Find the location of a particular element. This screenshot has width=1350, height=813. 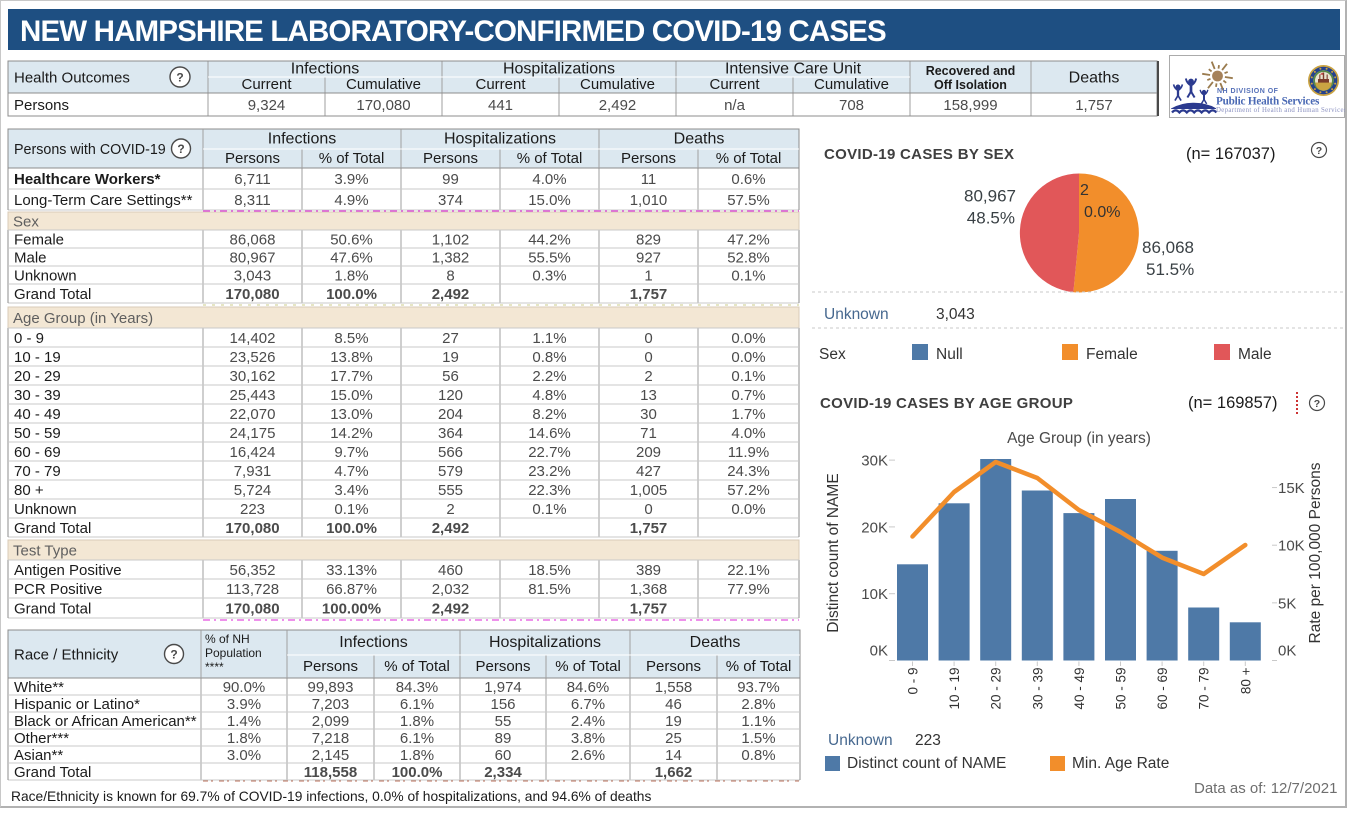

svg-text: 25,443 is located at coordinates (253, 395).